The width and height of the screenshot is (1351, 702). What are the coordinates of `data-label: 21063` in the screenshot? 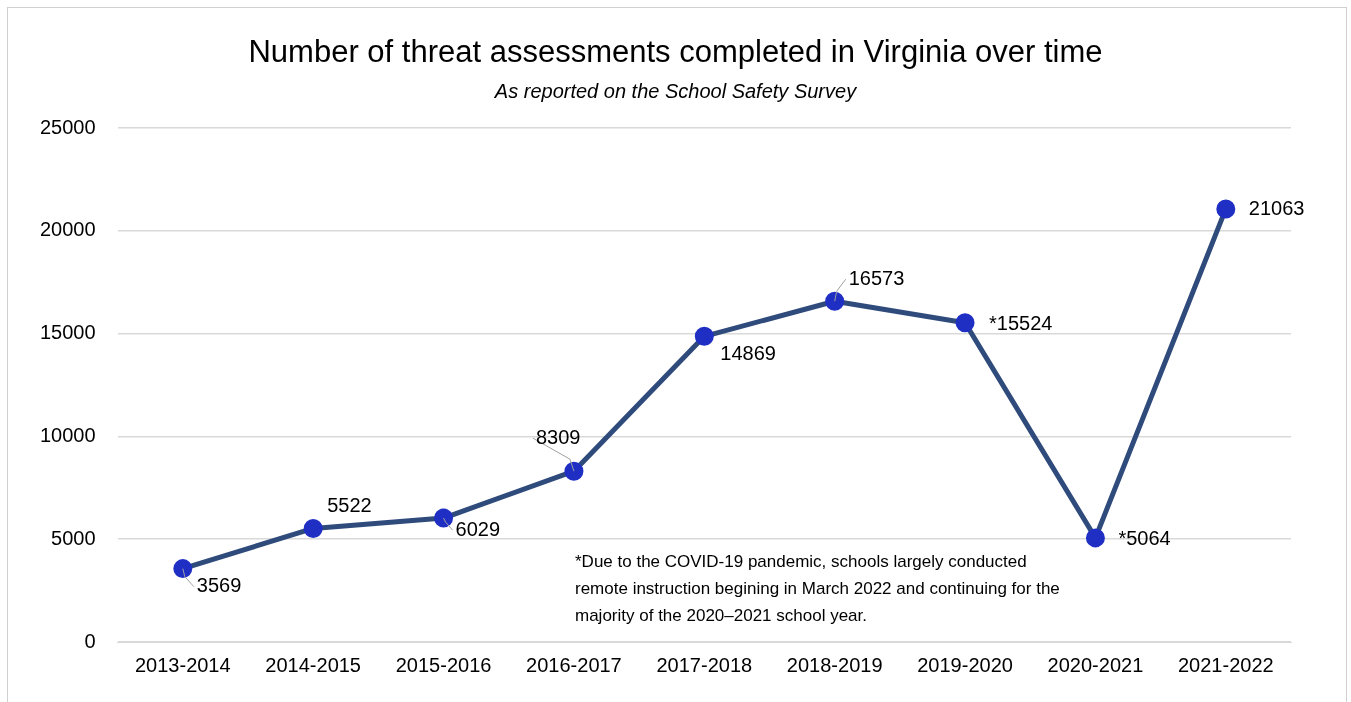 It's located at (1276, 208).